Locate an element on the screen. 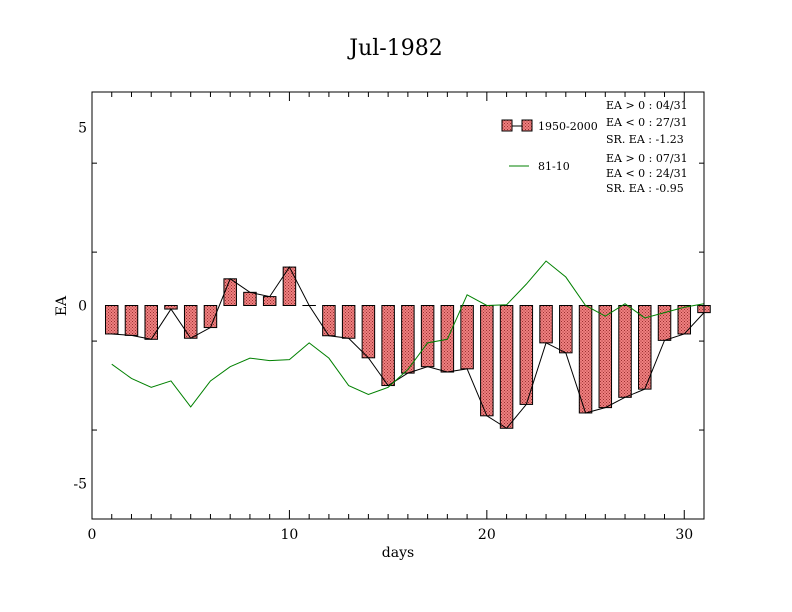 This screenshot has height=612, width=792. legend-label-81-10: 81-10 is located at coordinates (554, 166).